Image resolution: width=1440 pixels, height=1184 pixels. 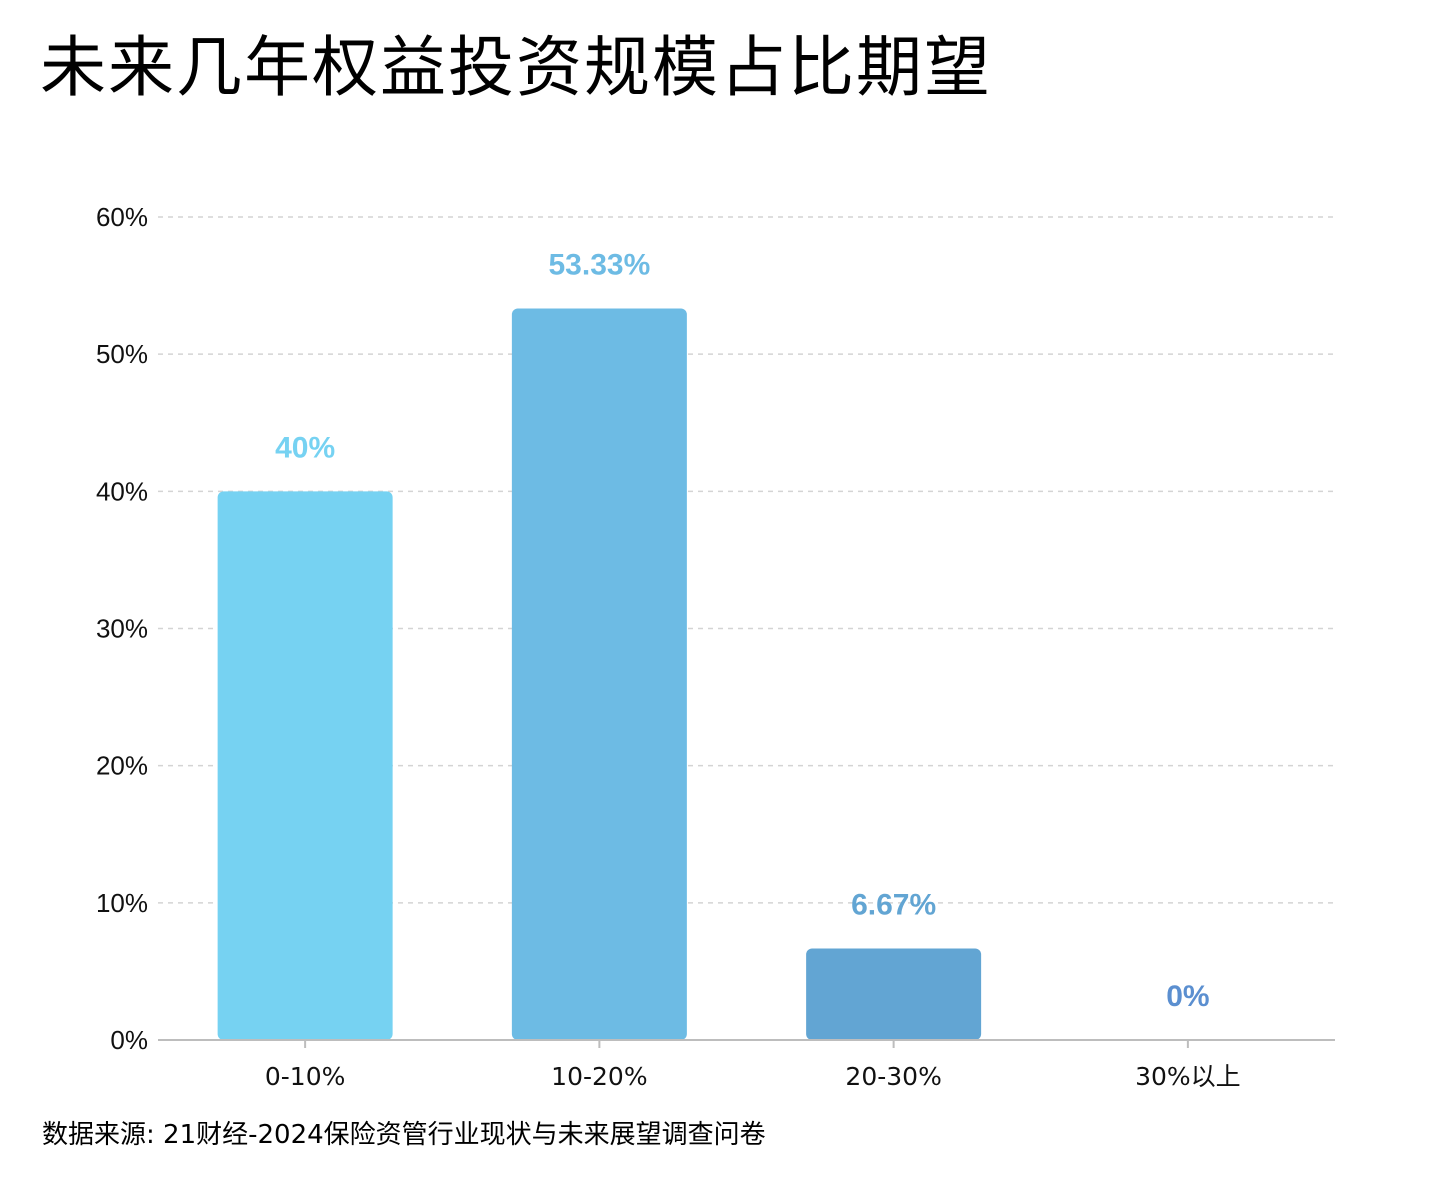 I want to click on y-tick-label: 50%, so click(x=122, y=354).